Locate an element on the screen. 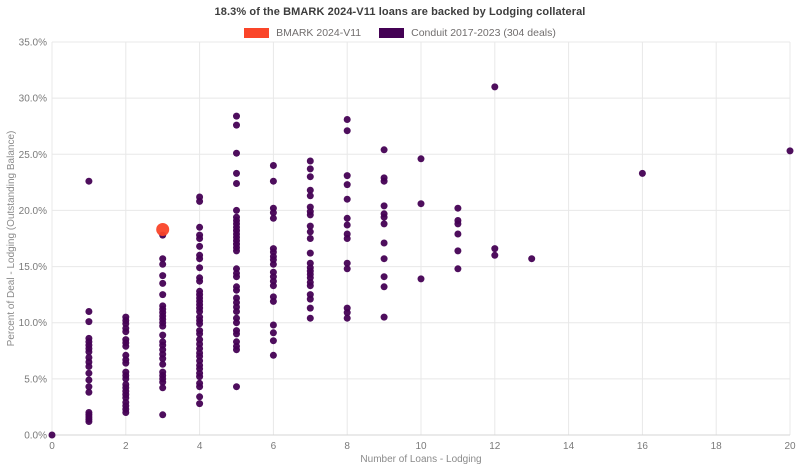 This screenshot has width=800, height=467. y-tick-label: 25.0% is located at coordinates (33, 155).